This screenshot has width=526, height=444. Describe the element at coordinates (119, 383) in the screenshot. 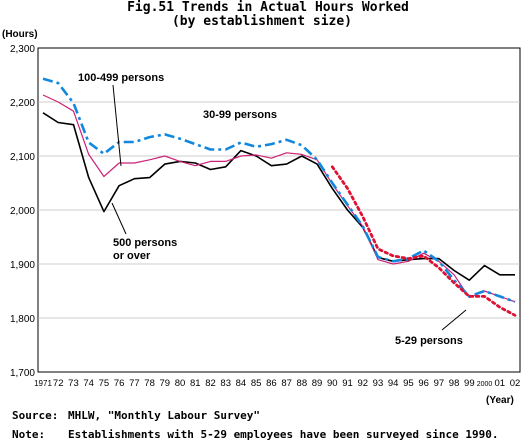

I see `x-tick-76: 76` at that location.